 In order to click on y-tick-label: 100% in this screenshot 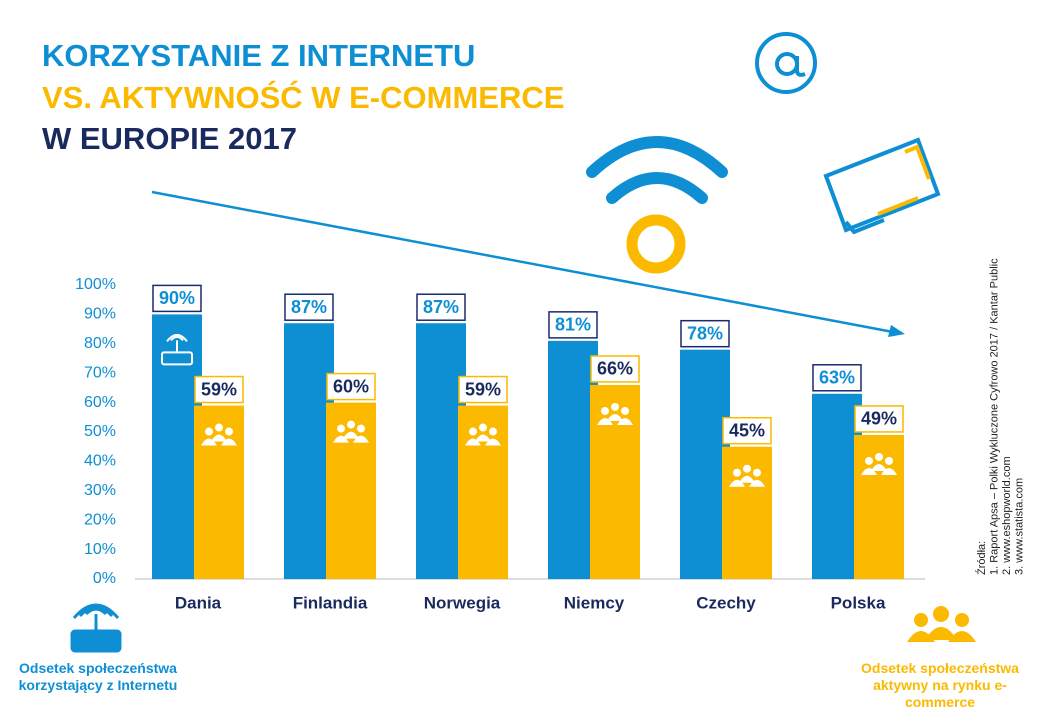, I will do `click(95, 284)`.